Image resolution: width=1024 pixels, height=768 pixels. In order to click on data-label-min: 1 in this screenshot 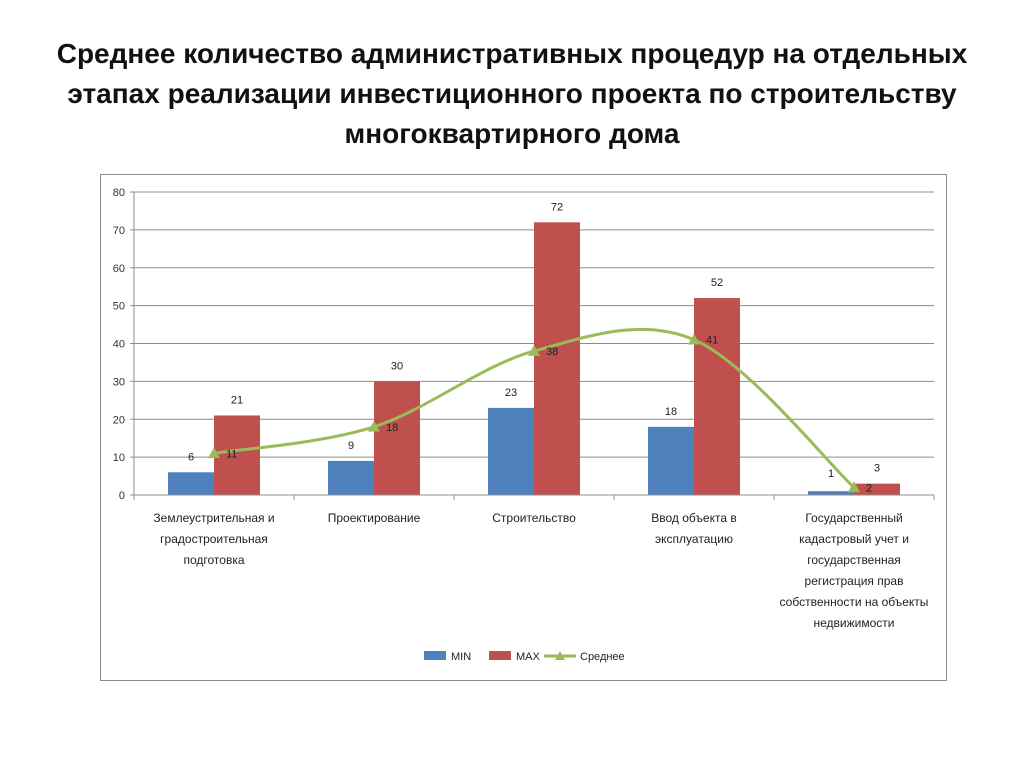, I will do `click(831, 474)`.